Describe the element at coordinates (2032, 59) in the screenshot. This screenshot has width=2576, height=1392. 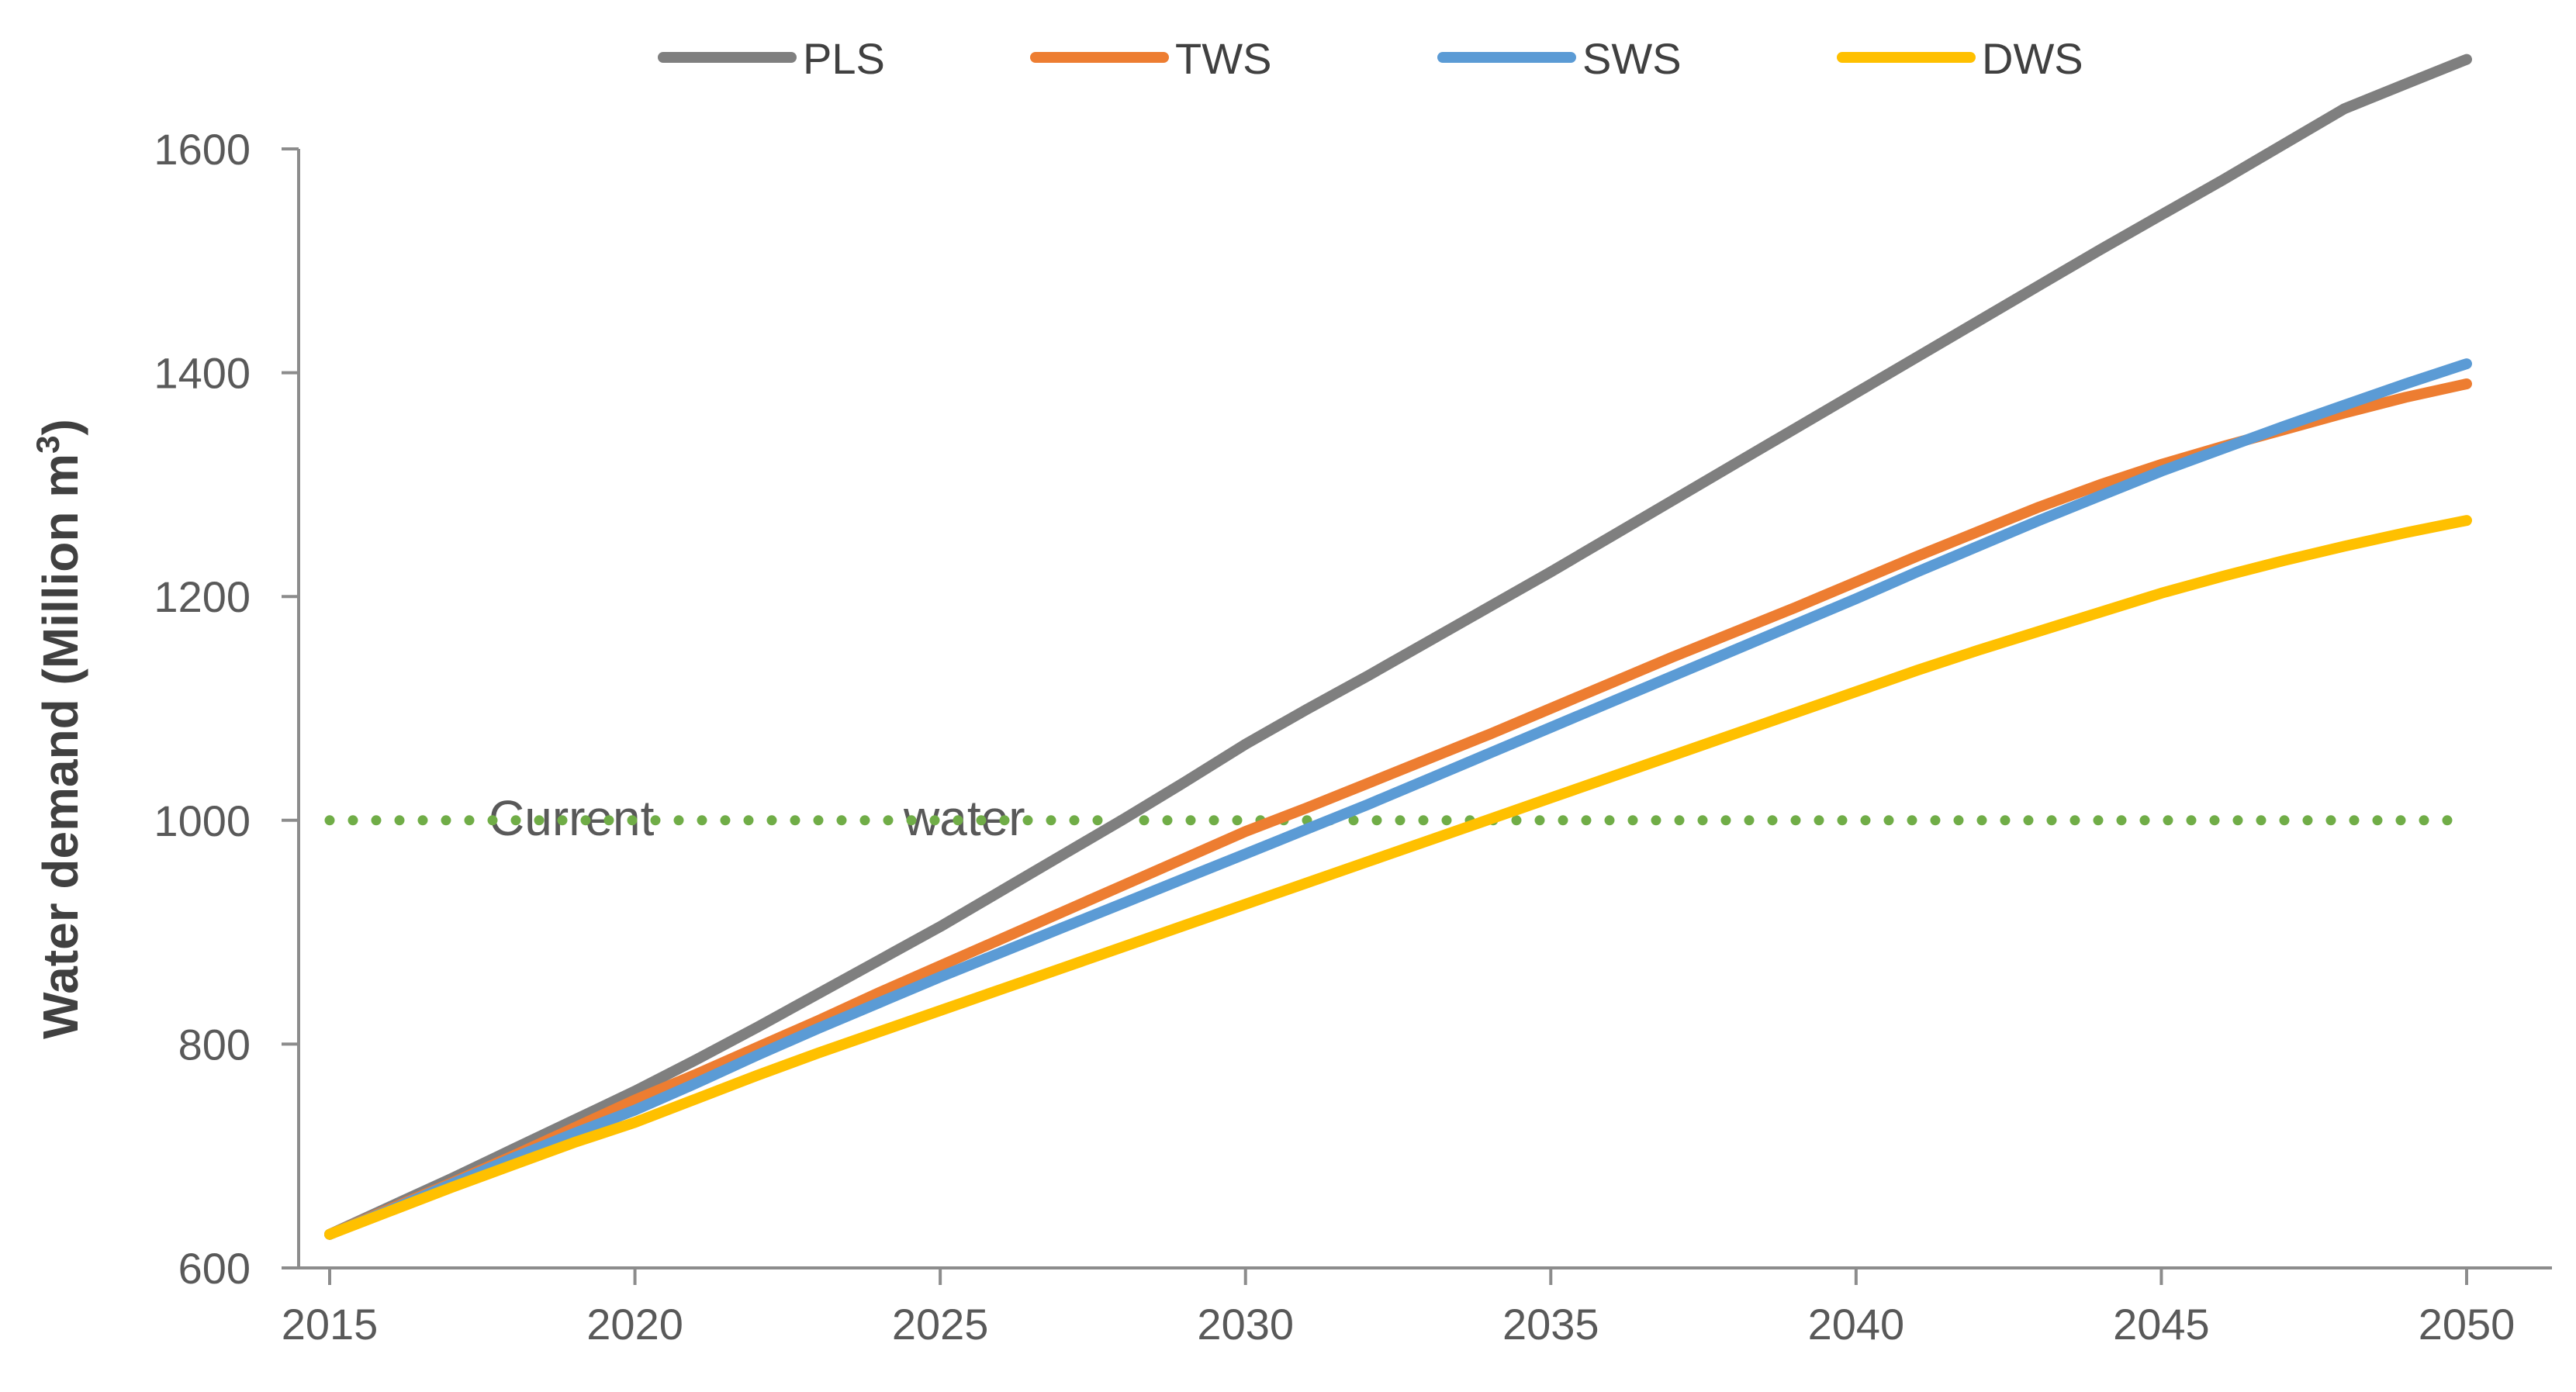
I see `legend-label-dws: DWS` at that location.